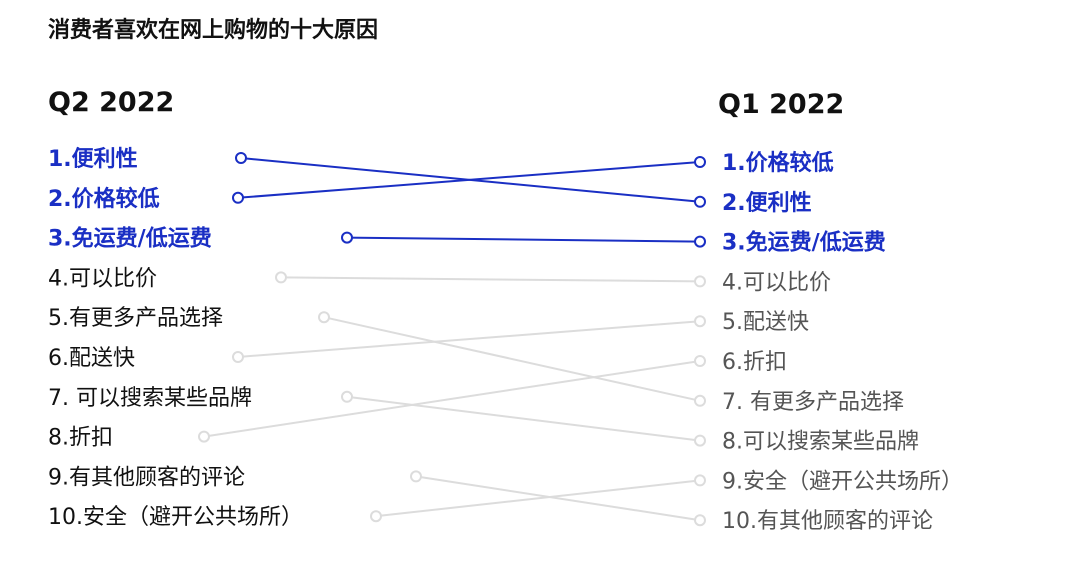 This screenshot has width=1066, height=565. I want to click on right-label-rank-3: 3.免运费/低运费, so click(804, 243).